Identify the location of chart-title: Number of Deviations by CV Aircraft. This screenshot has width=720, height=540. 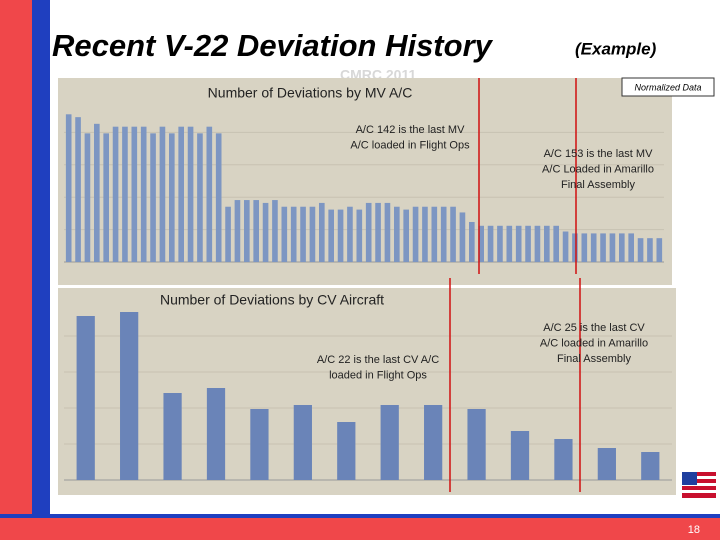
(272, 300).